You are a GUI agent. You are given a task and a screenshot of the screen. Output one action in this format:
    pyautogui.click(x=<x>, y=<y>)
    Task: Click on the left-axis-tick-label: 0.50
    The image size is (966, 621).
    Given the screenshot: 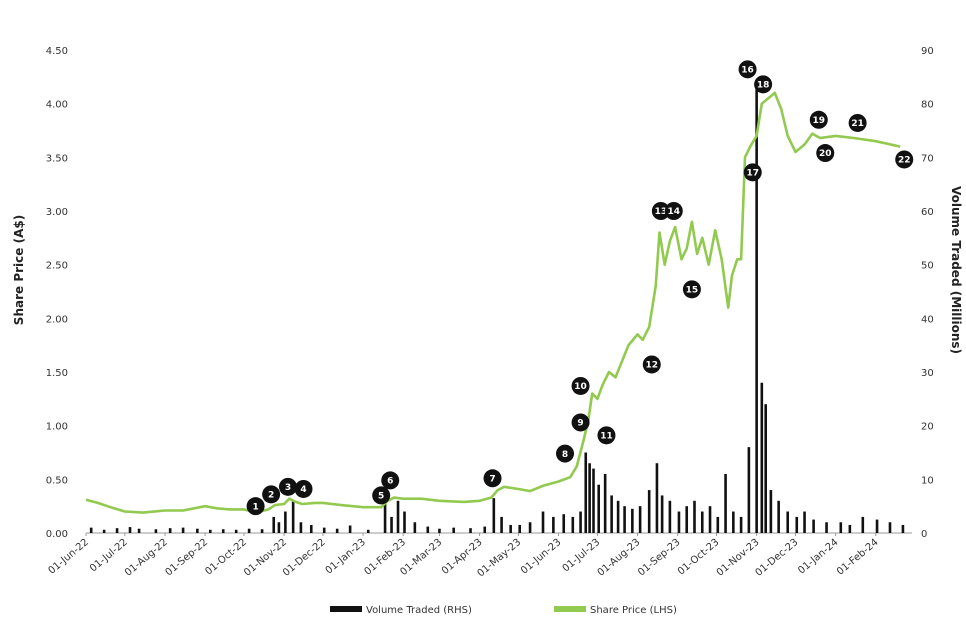 What is the action you would take?
    pyautogui.click(x=57, y=480)
    